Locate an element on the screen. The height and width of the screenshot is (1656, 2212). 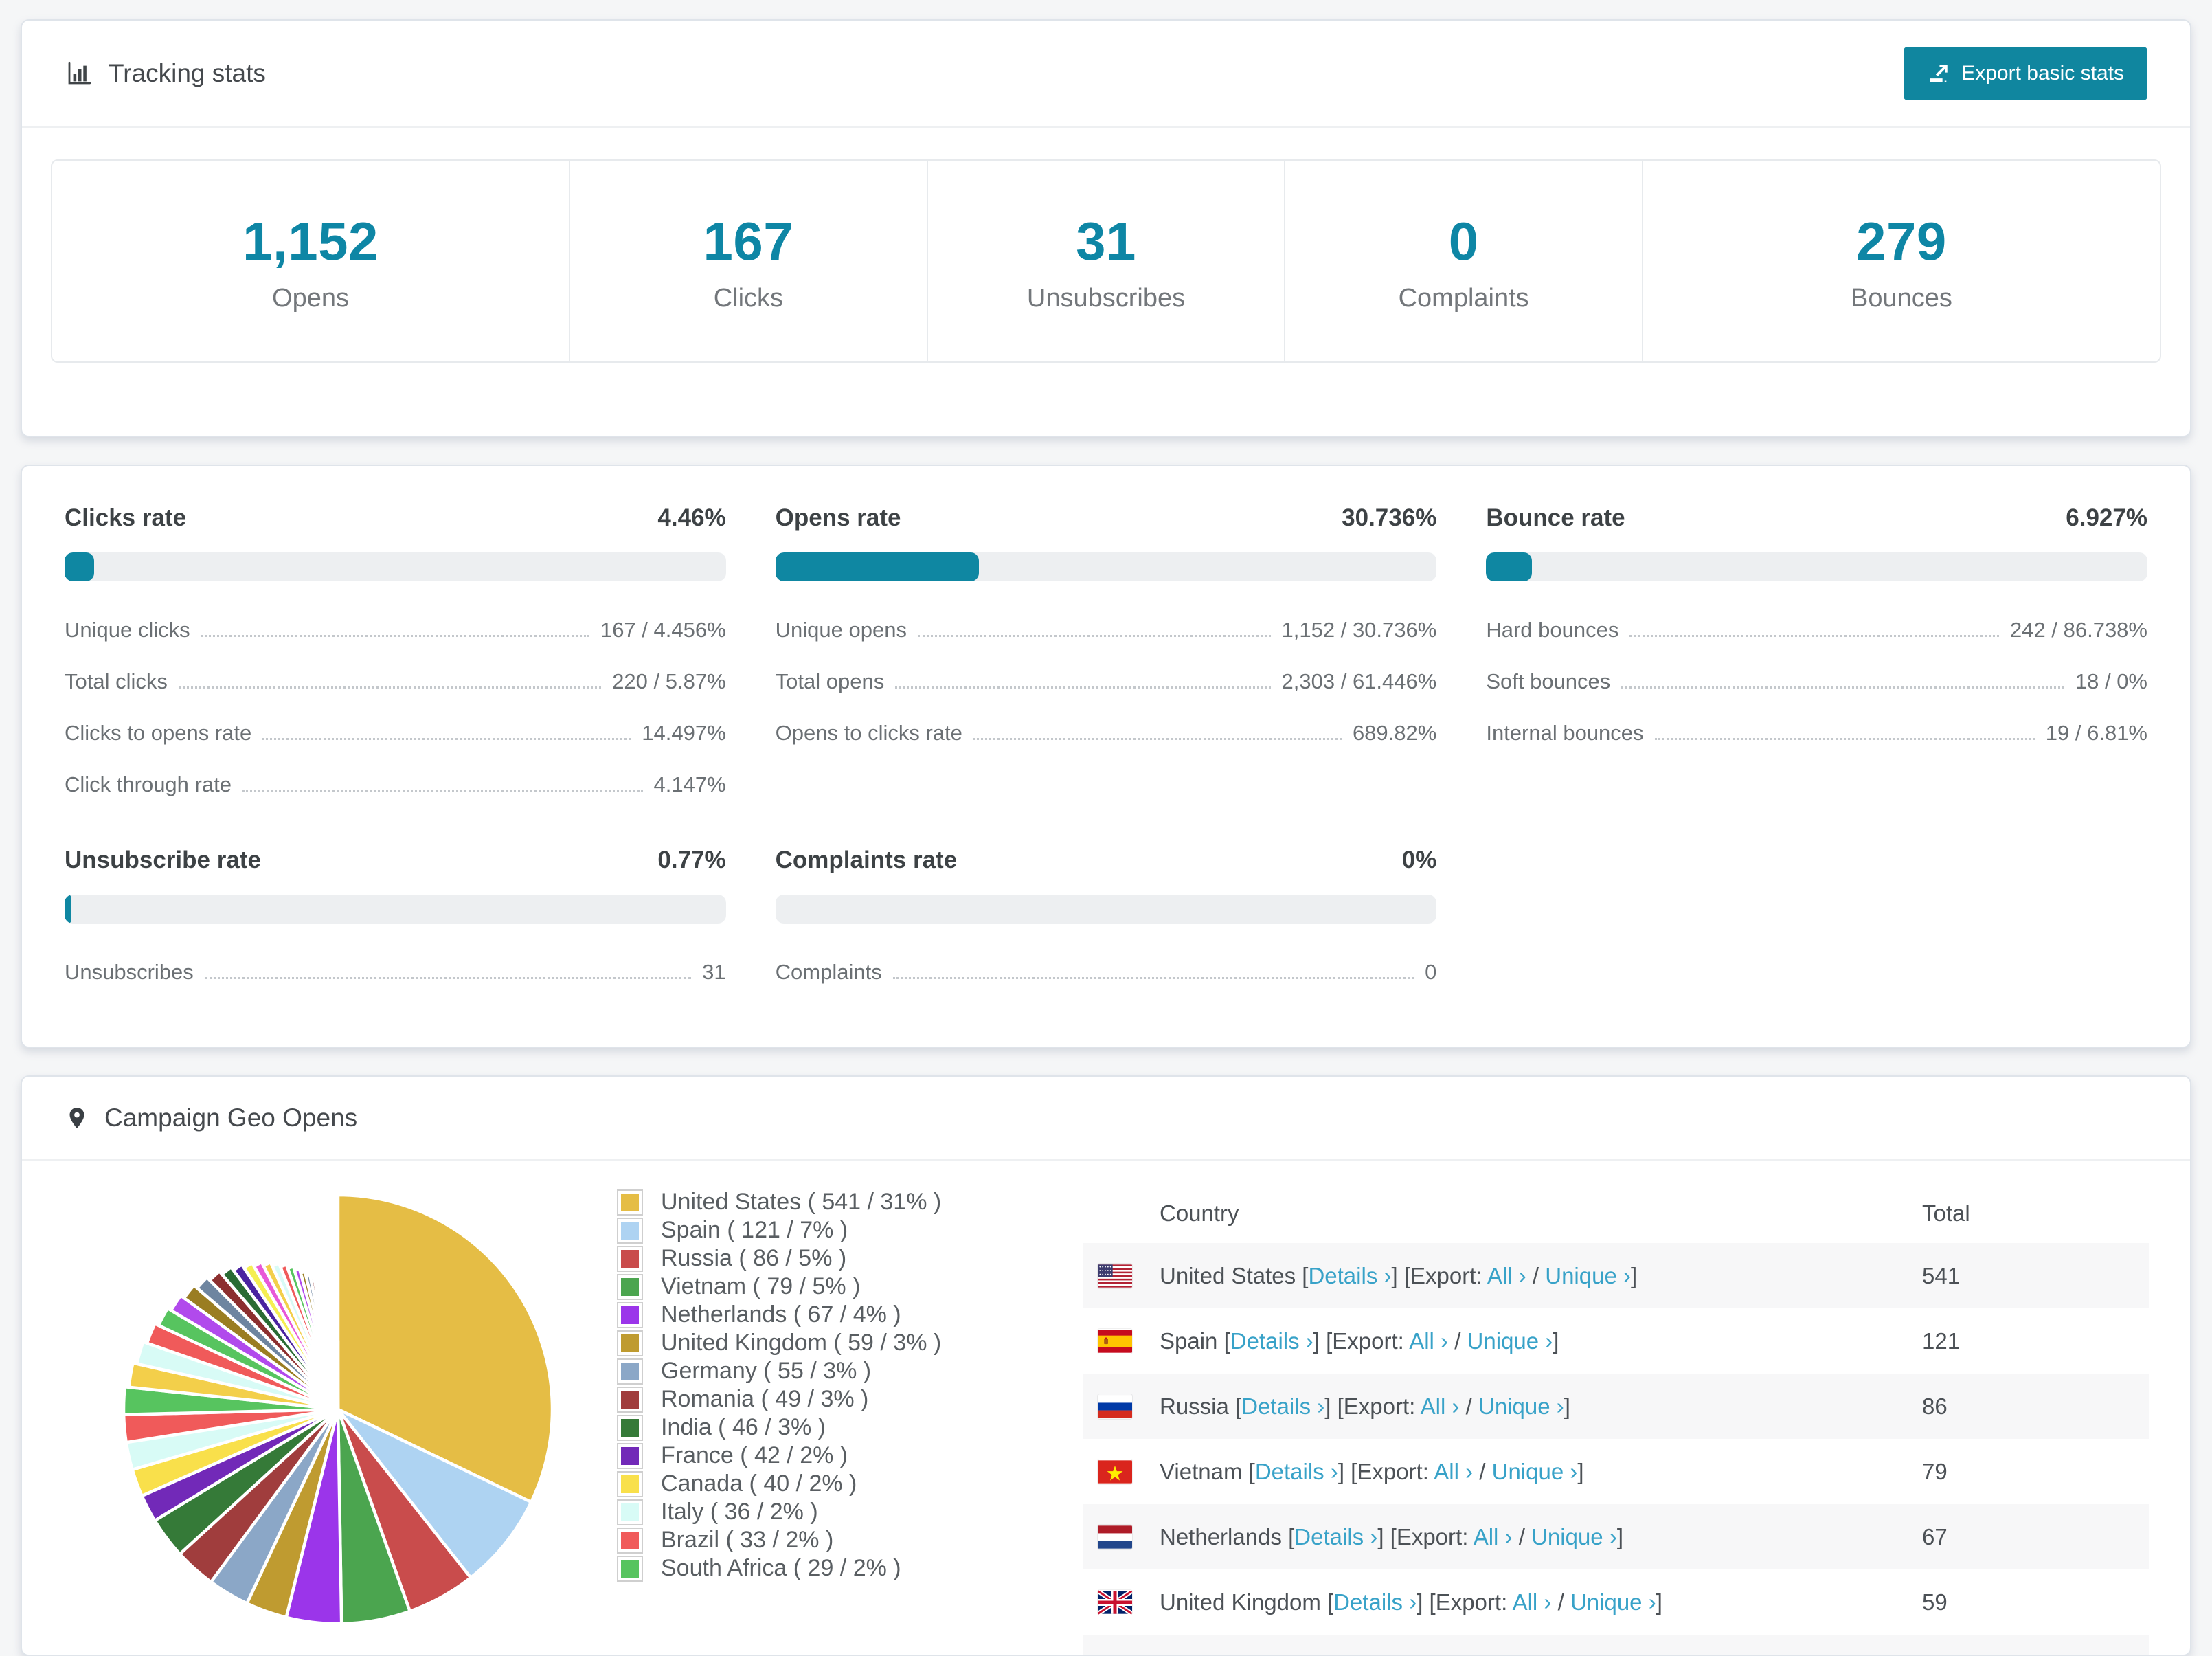
clicks-rate-progress-bar is located at coordinates (396, 566).